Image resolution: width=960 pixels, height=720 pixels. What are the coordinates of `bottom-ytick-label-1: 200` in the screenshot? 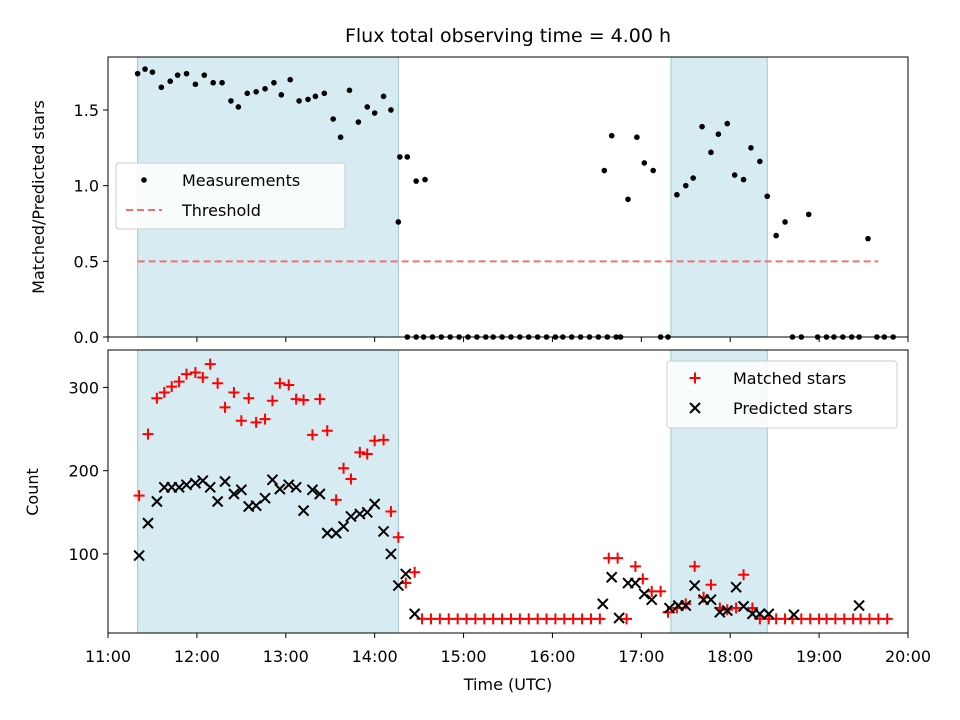 It's located at (83, 471).